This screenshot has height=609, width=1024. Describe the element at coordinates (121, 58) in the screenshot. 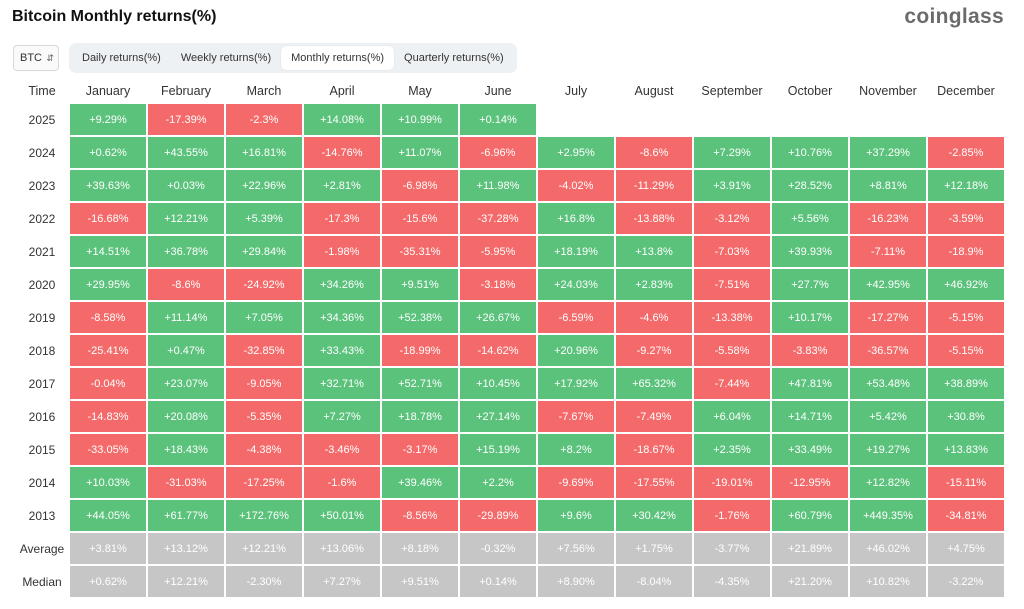

I see `tab-daily-returns: Daily returns(%)` at that location.